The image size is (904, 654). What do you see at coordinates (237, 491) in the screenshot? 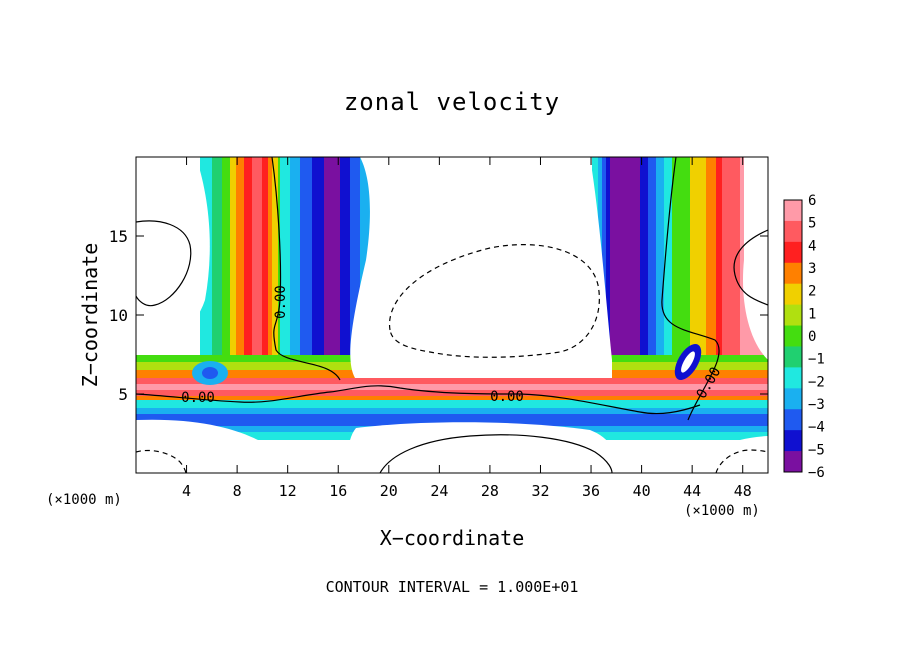
I see `x-tick-label: 8` at bounding box center [237, 491].